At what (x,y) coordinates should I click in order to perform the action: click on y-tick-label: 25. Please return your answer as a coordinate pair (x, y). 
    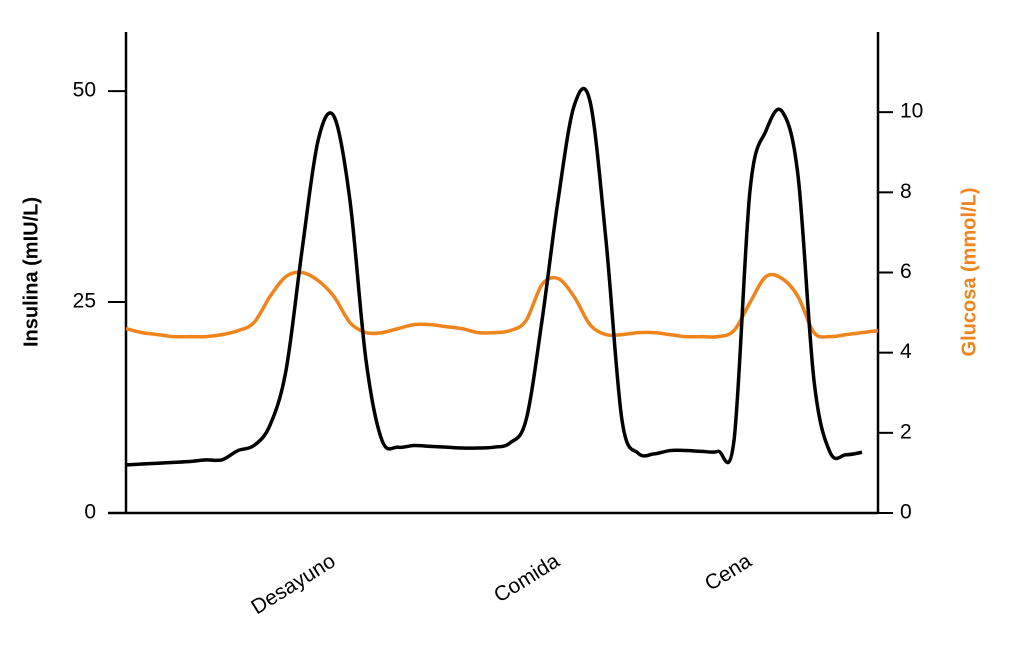
    Looking at the image, I should click on (84, 301).